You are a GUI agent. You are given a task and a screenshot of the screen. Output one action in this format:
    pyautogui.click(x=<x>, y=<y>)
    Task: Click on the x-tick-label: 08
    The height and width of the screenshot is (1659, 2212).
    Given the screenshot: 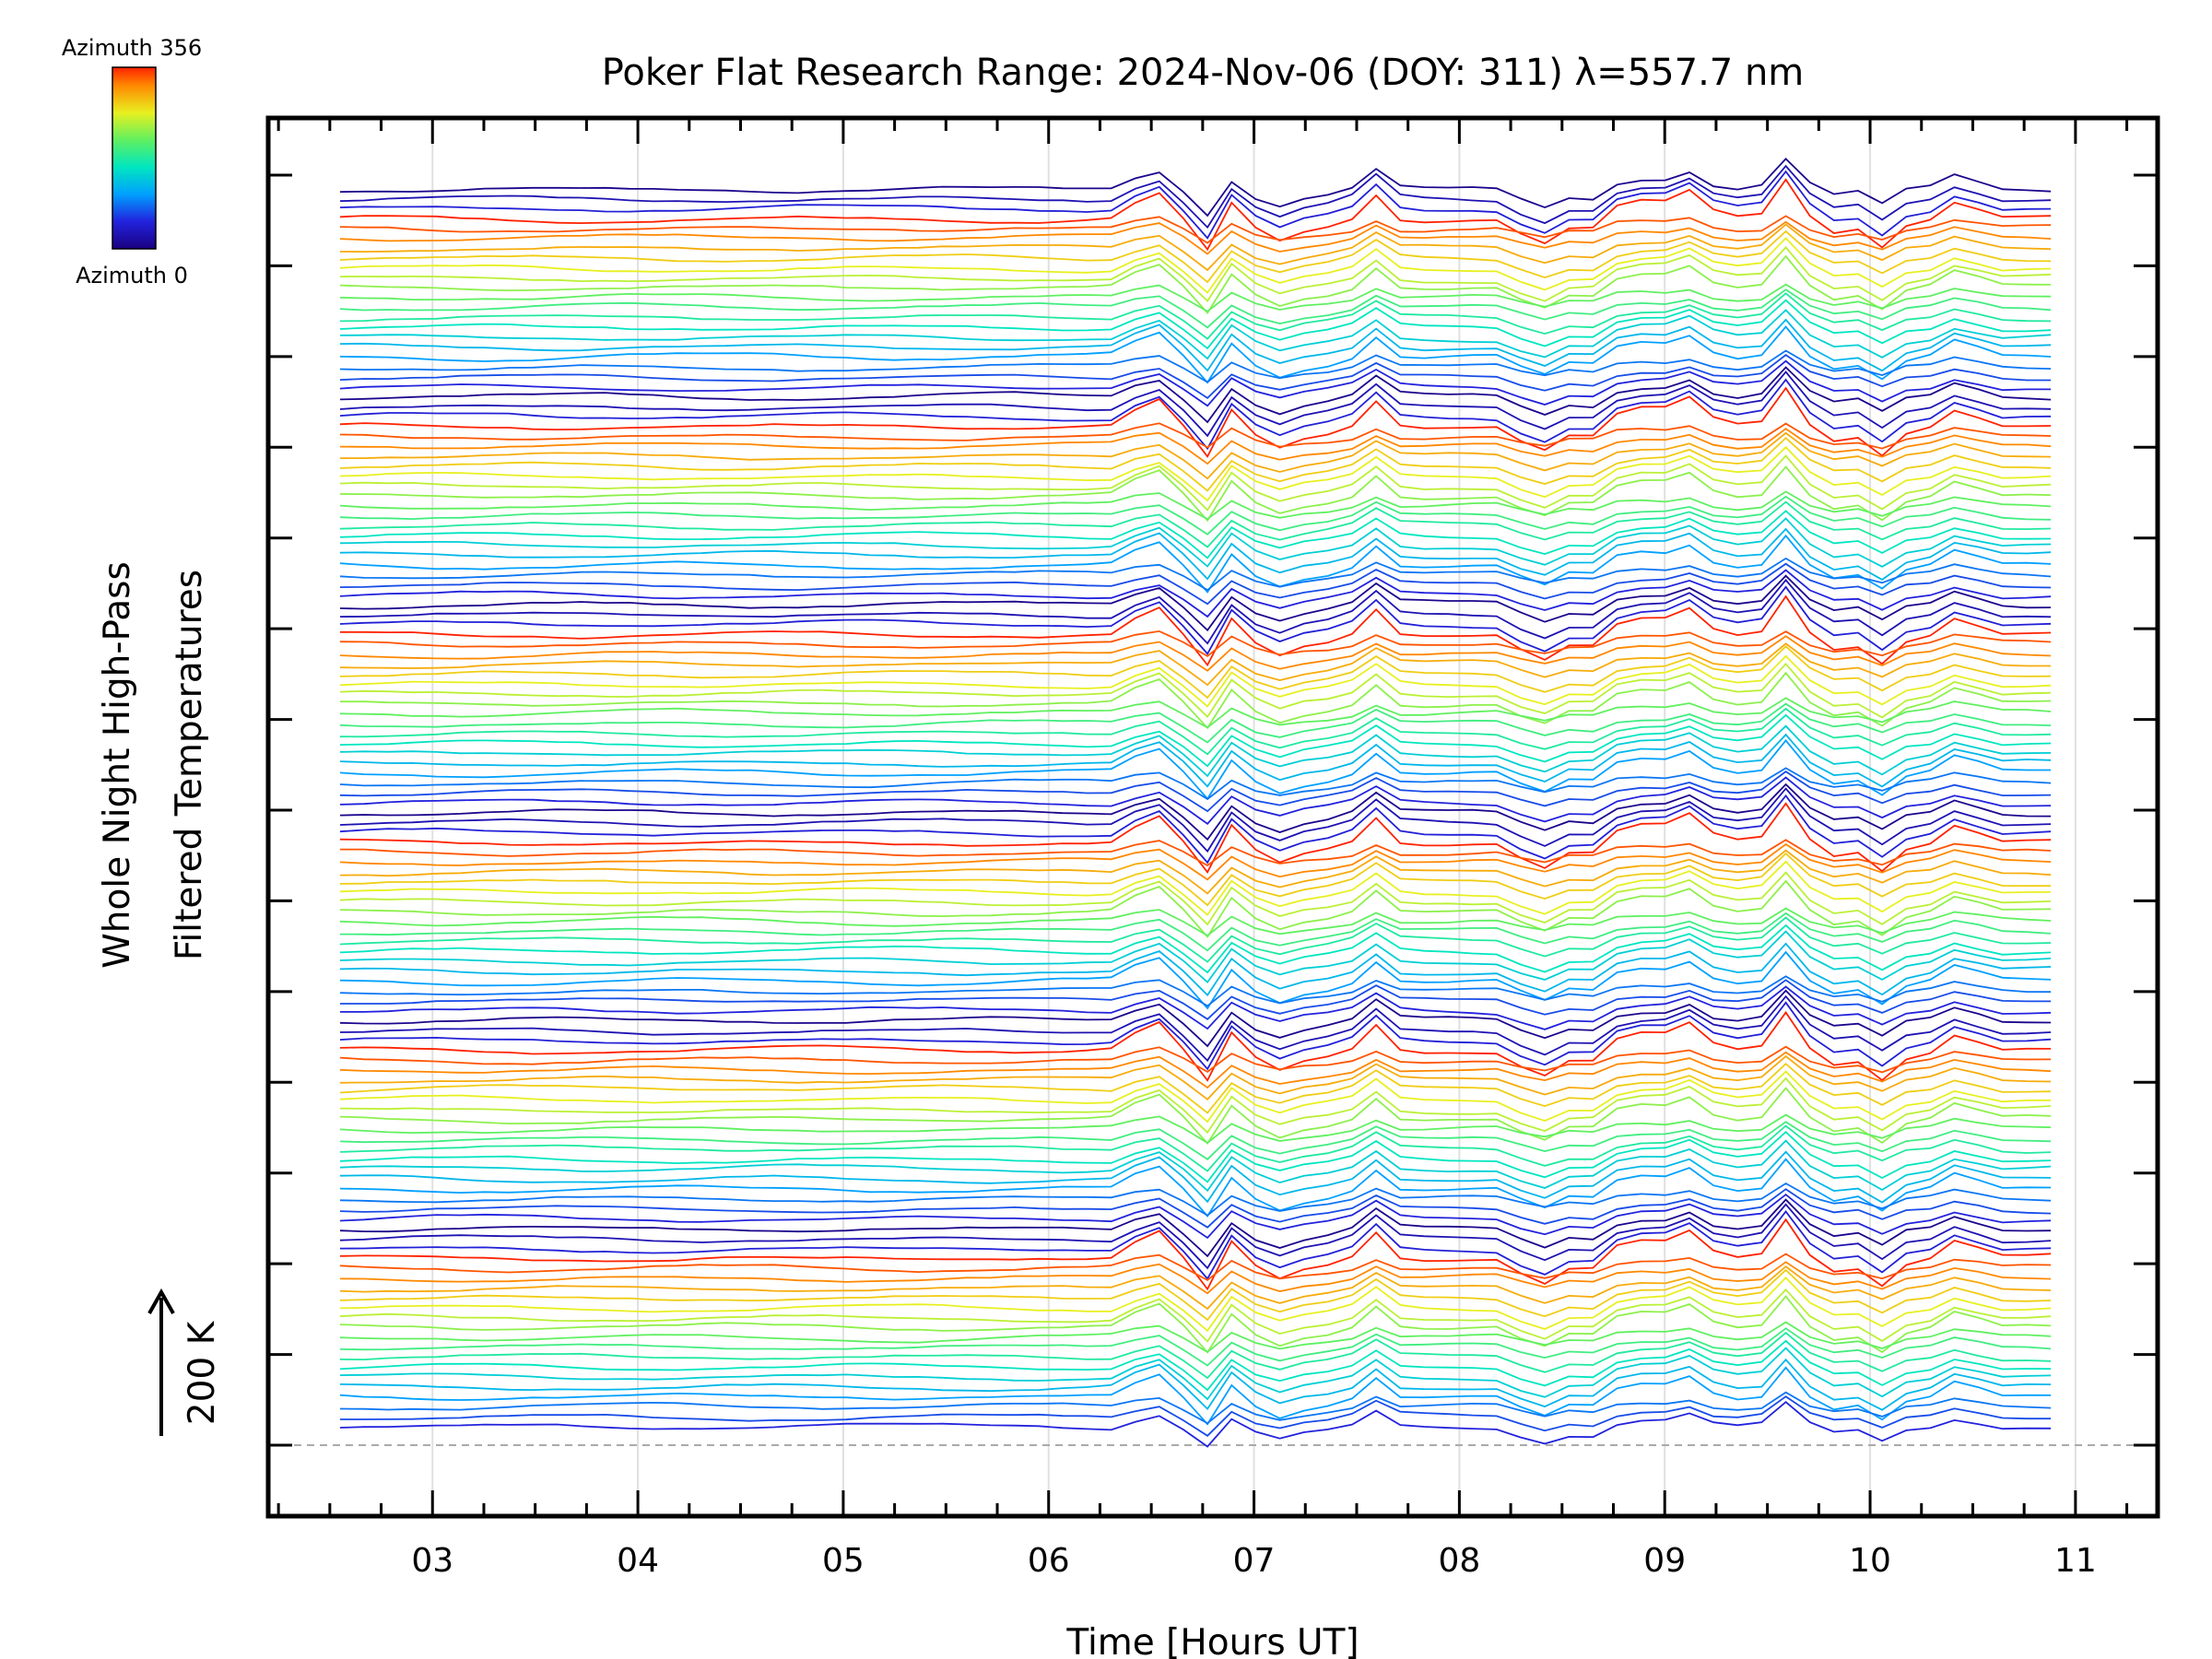 What is the action you would take?
    pyautogui.click(x=1459, y=1561)
    